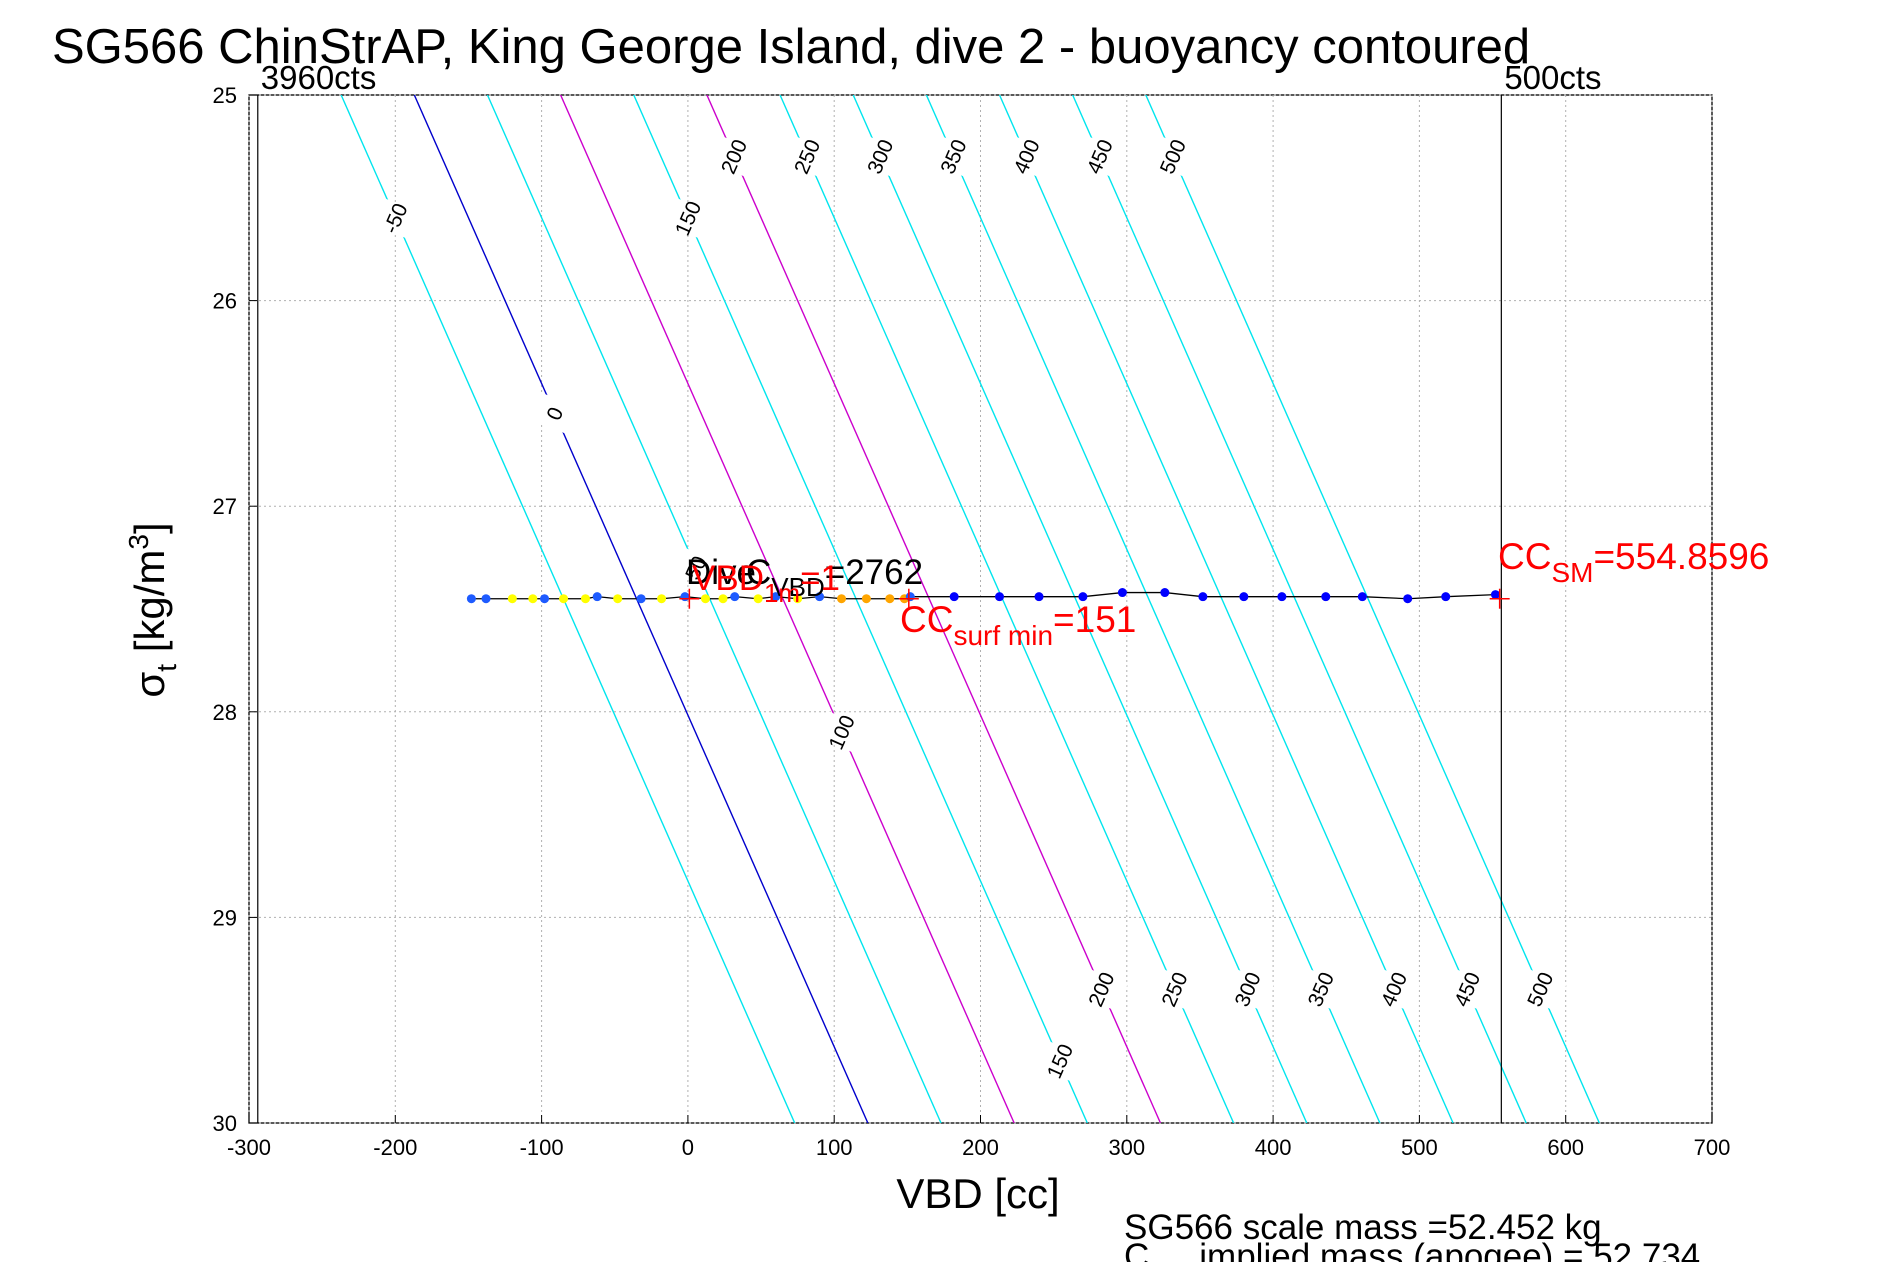 The image size is (1891, 1262). I want to click on scale-mass-annotation: SG566 scale mass =52.452 kg, so click(1363, 1227).